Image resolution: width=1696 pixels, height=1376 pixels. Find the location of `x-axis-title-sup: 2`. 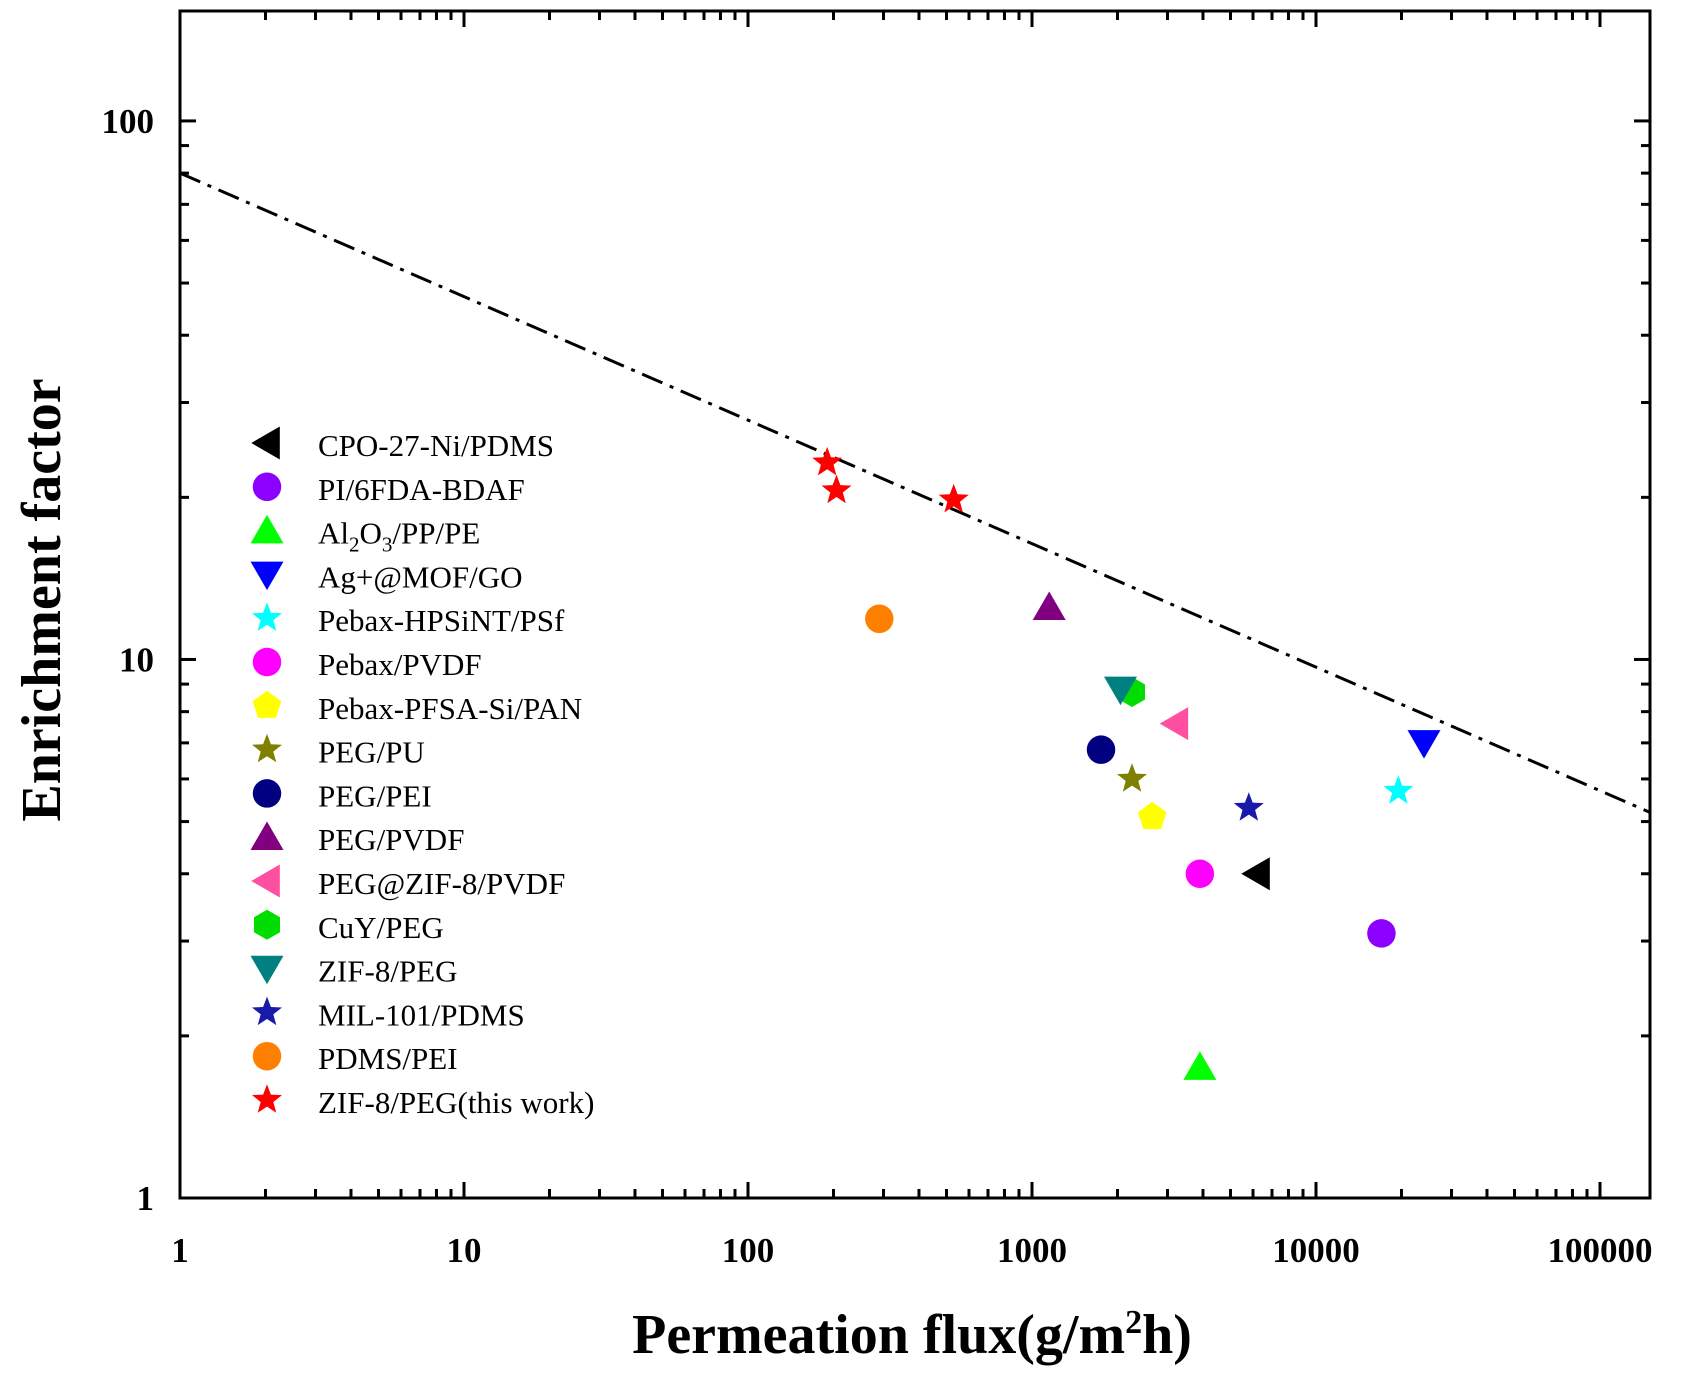

x-axis-title-sup: 2 is located at coordinates (1133, 1322).